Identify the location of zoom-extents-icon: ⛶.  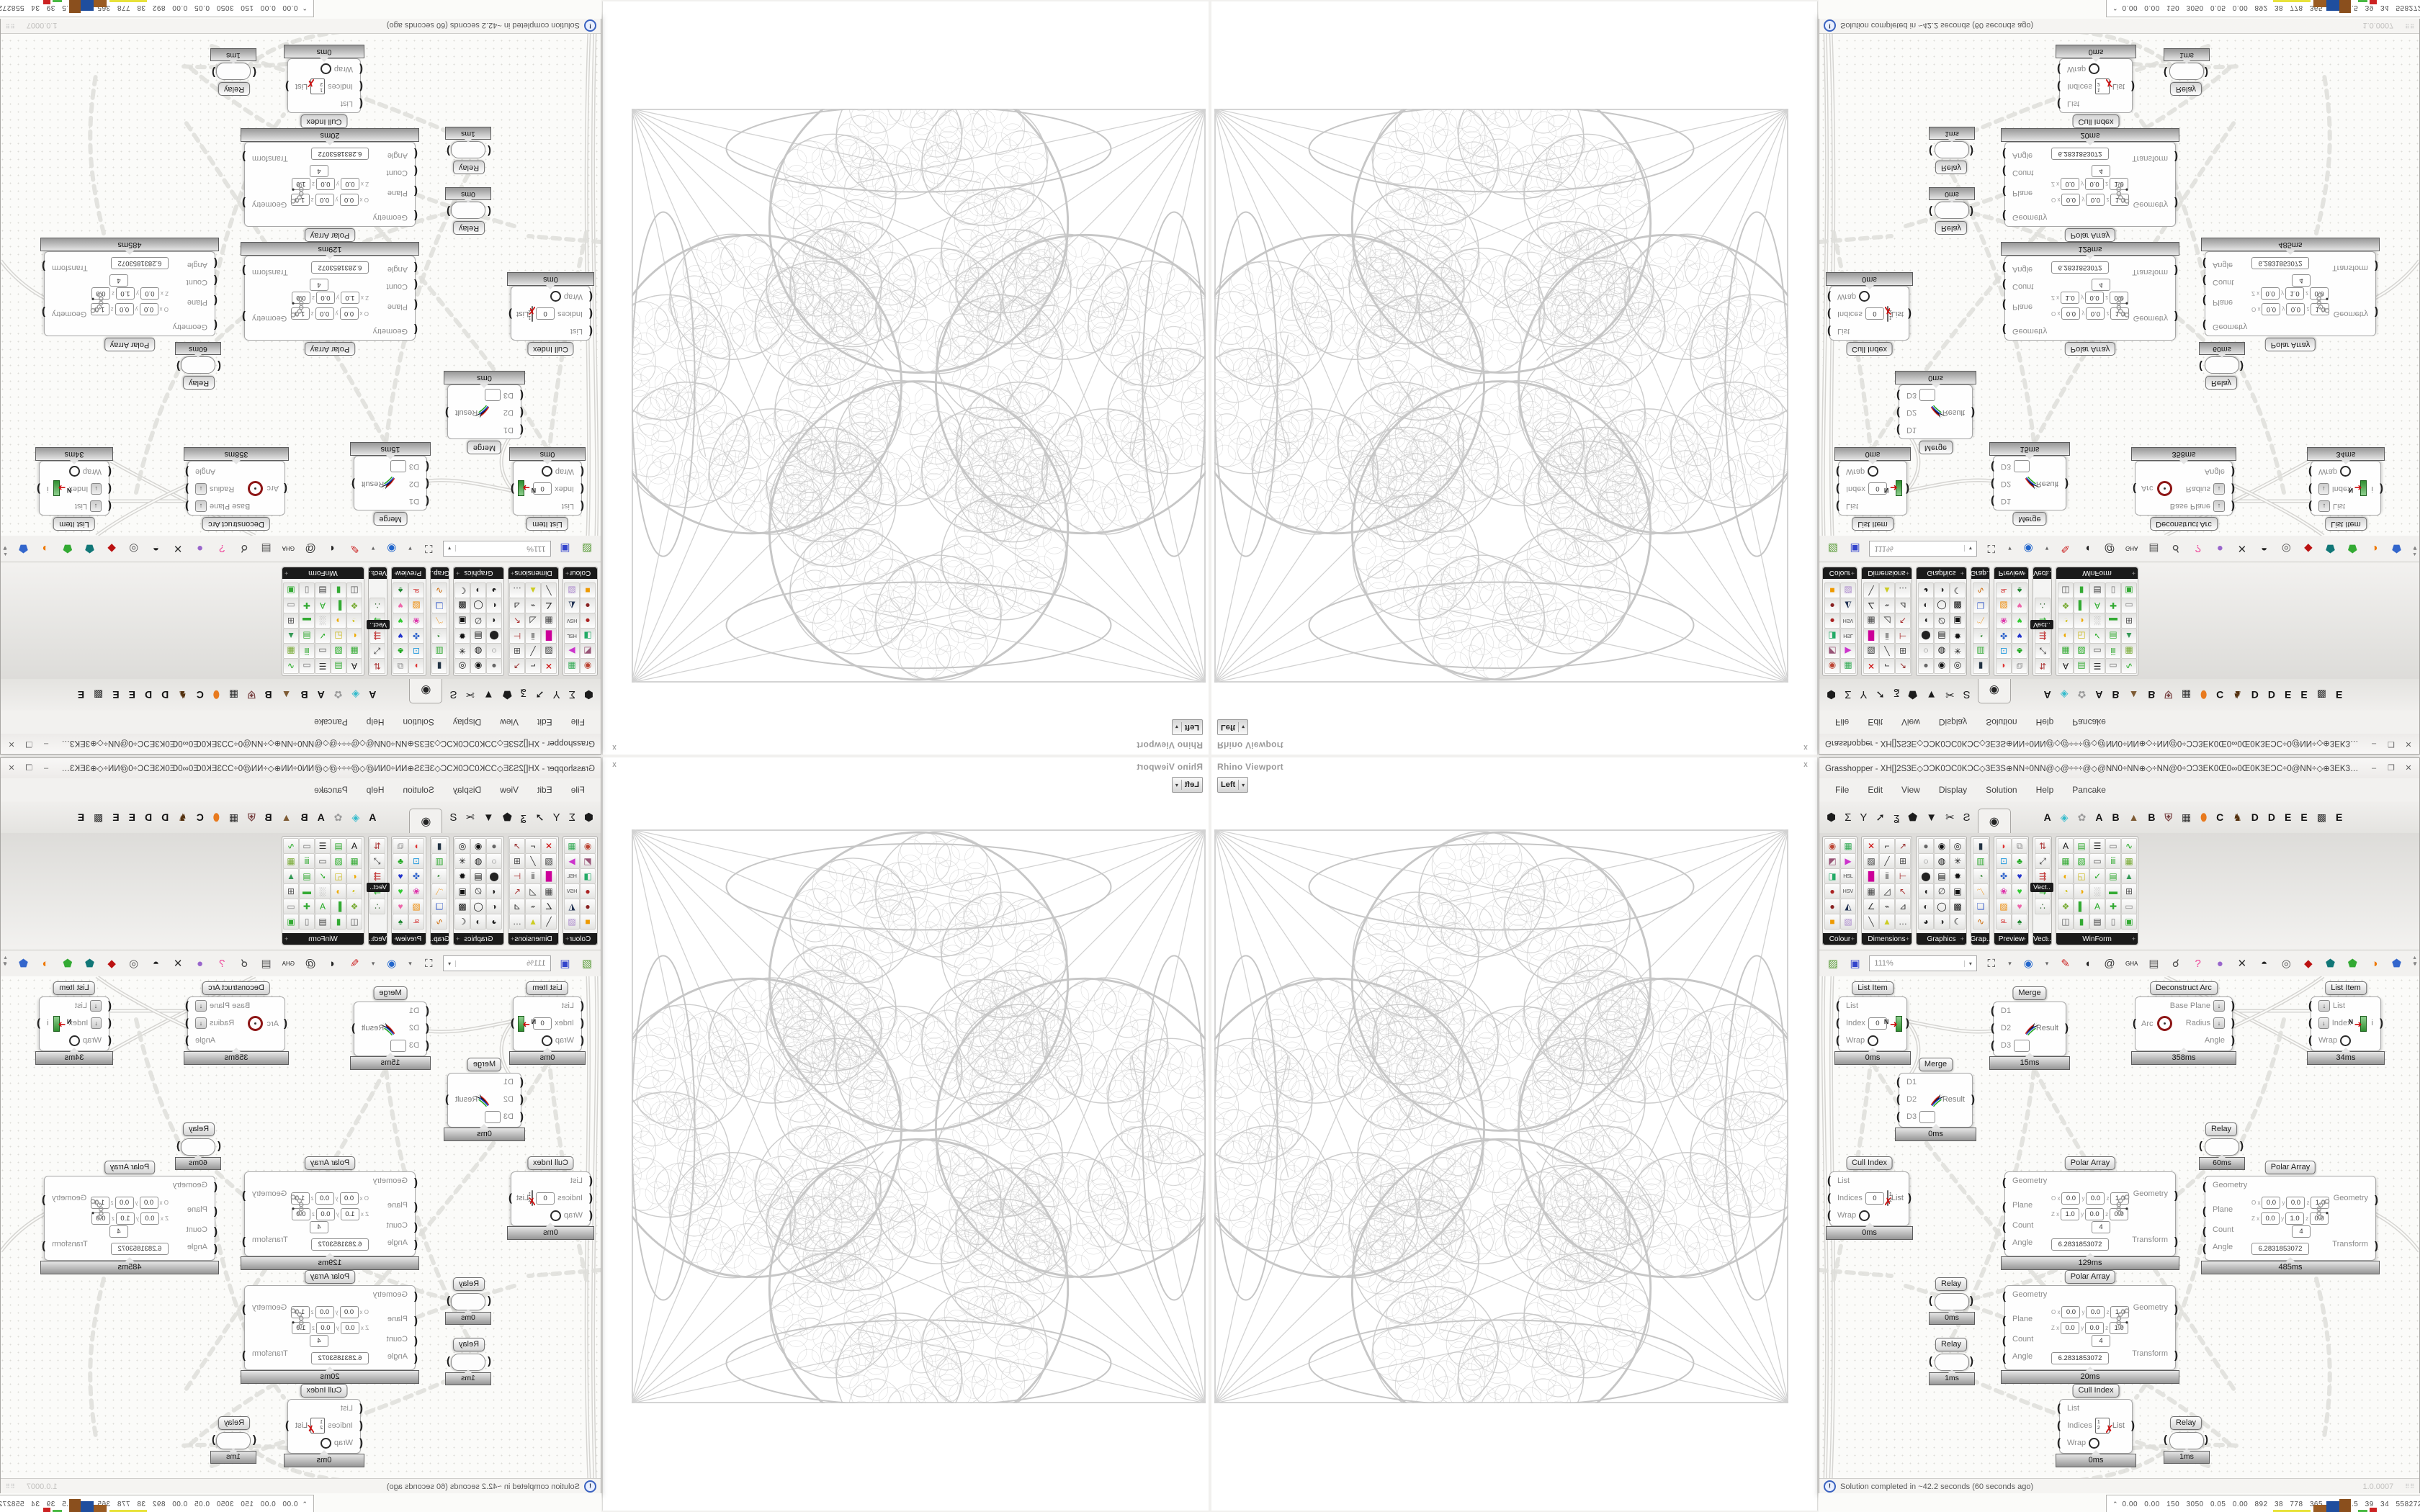
(429, 963).